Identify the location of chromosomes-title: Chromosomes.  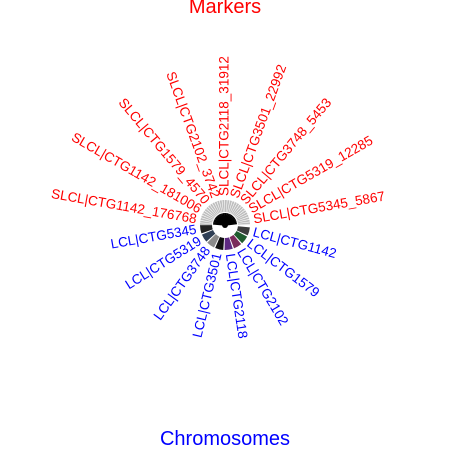
(225, 439).